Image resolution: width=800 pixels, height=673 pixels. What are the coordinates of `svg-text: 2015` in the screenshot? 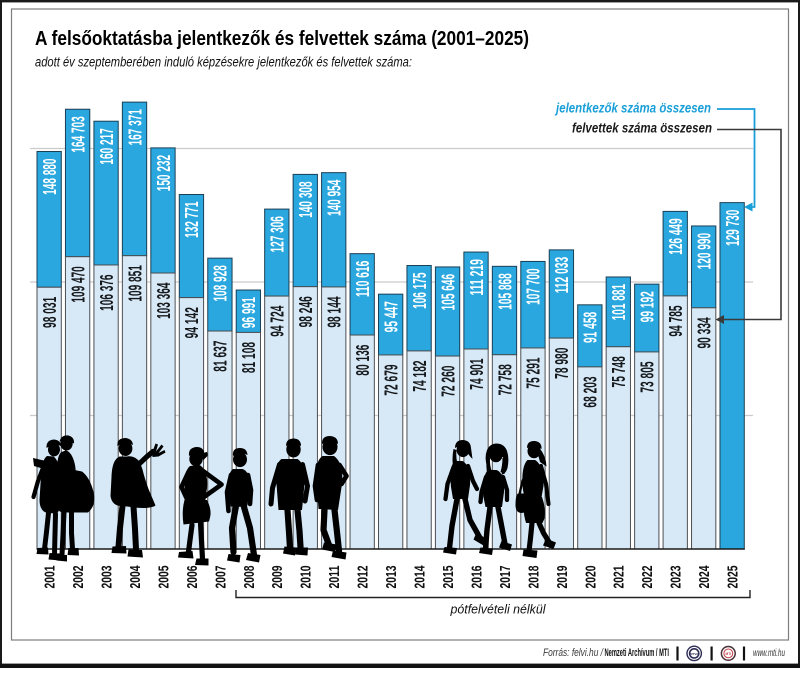 It's located at (448, 577).